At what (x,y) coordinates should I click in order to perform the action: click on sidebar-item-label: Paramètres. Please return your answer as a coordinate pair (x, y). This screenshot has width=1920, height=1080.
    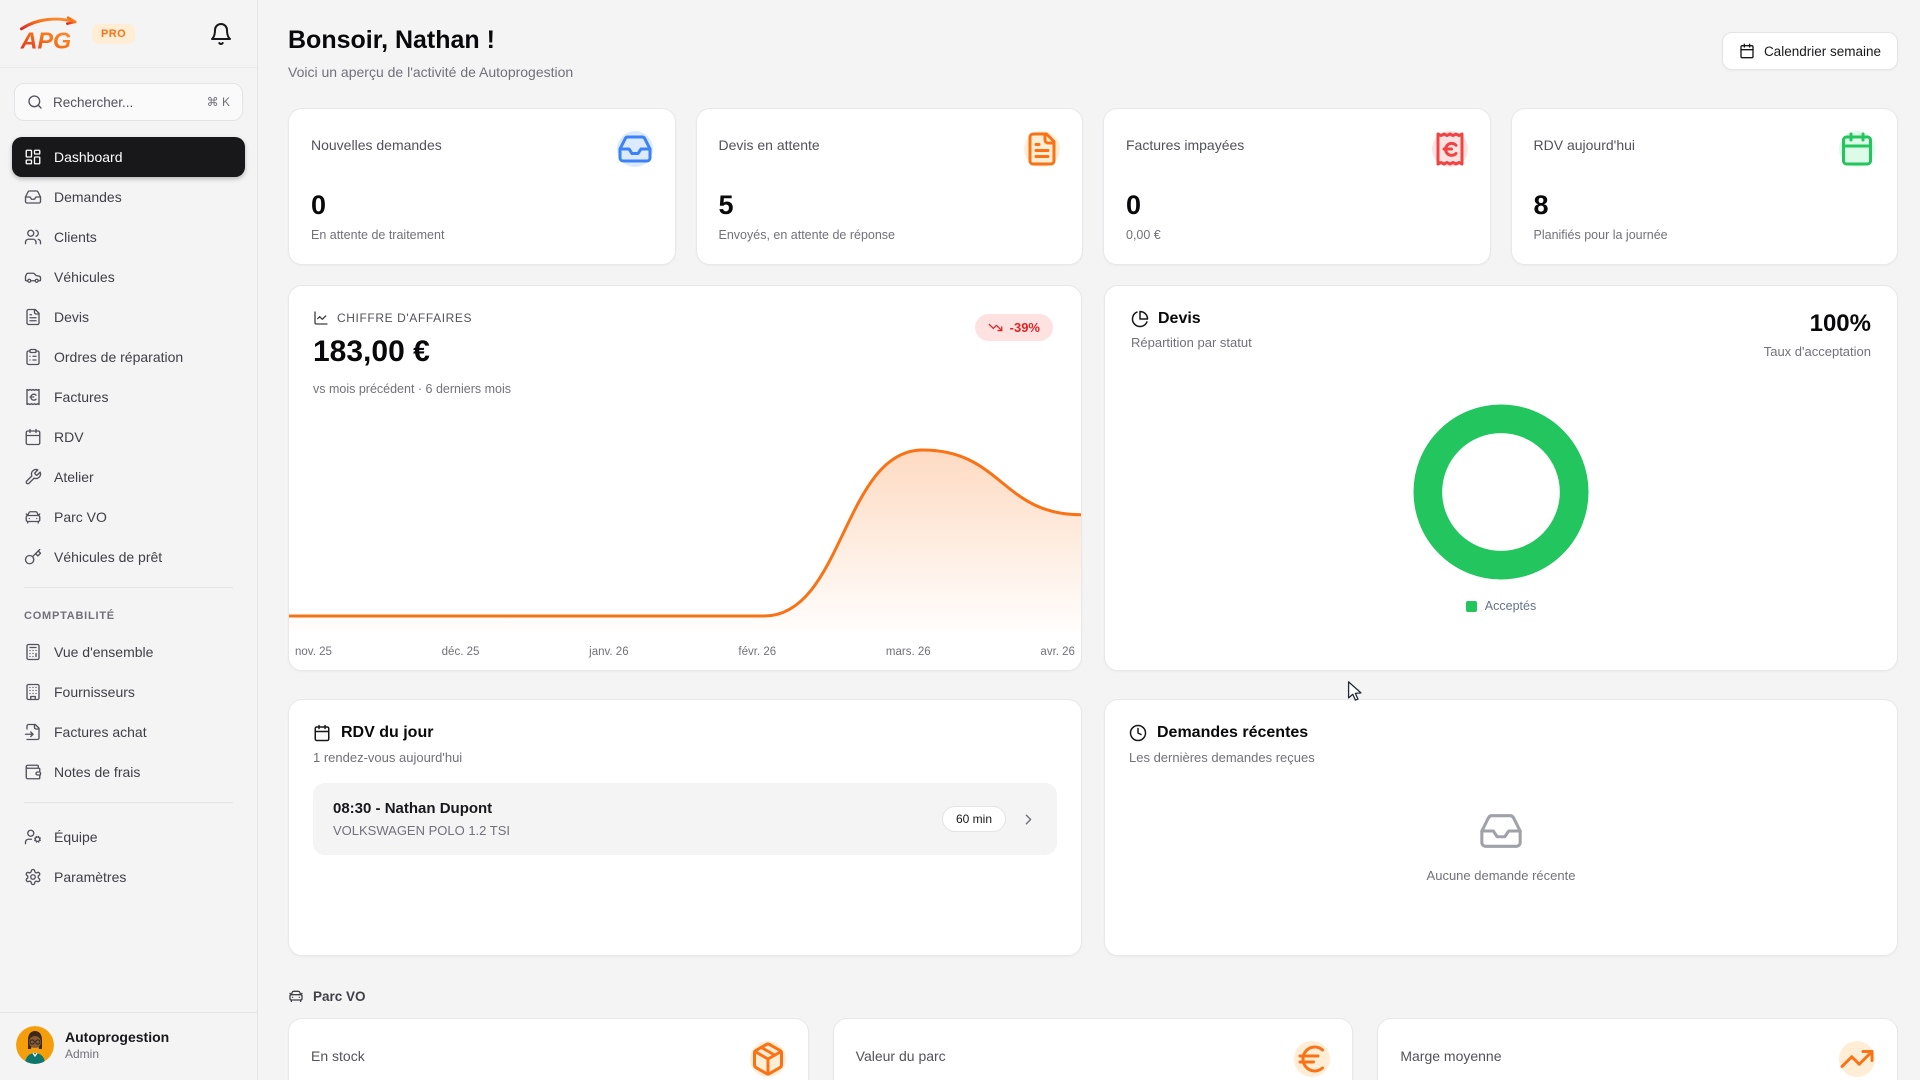
    Looking at the image, I should click on (90, 877).